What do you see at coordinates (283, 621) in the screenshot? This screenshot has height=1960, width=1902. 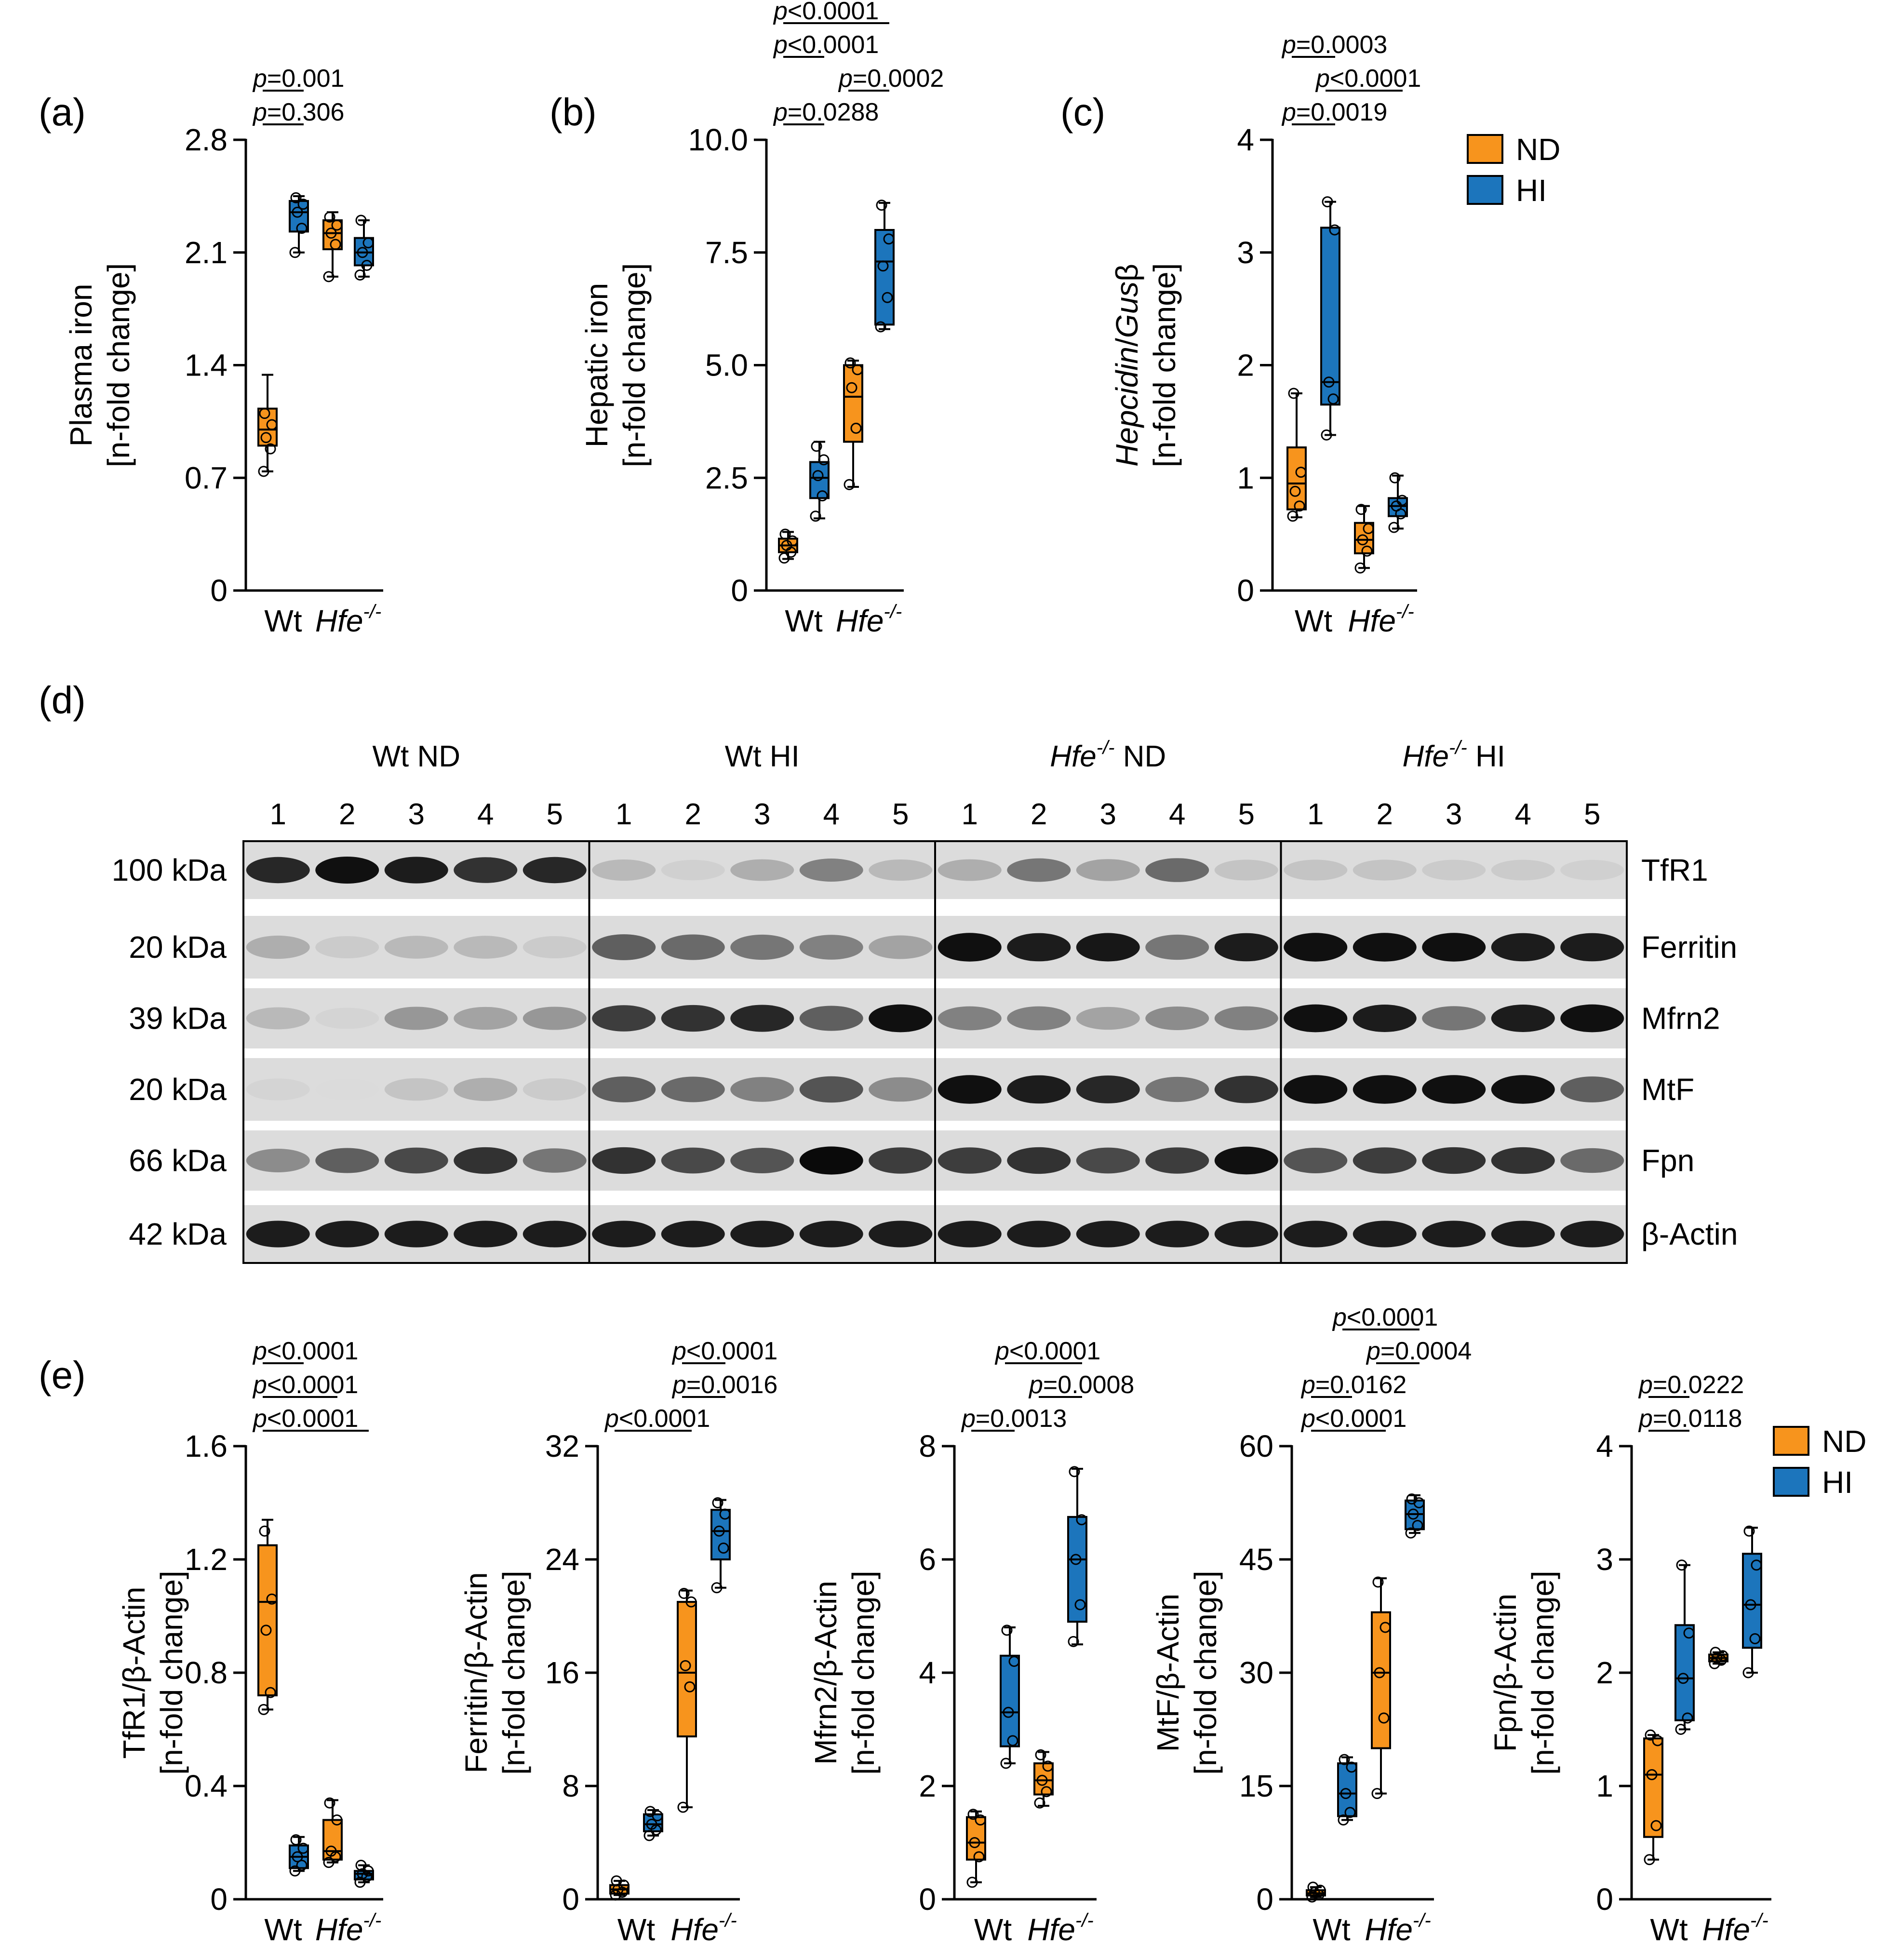 I see `x-group-label: Wt` at bounding box center [283, 621].